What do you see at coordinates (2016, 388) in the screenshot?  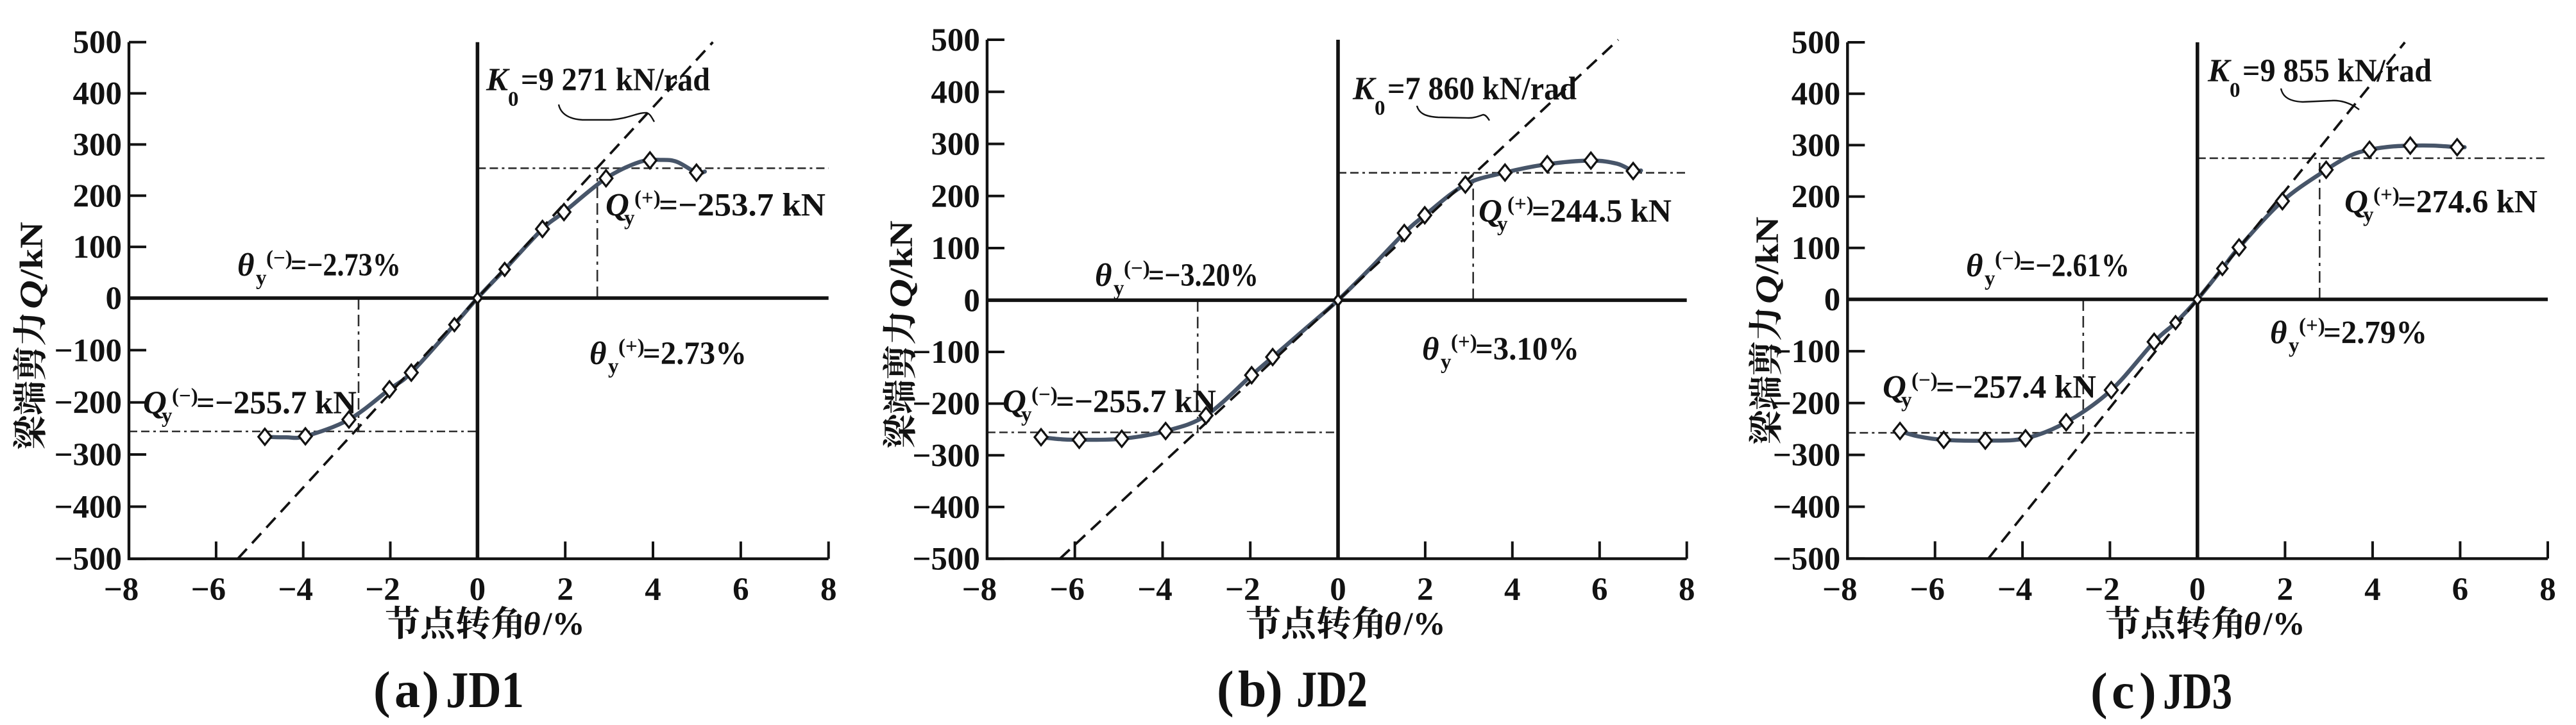 I see `svg-text: =−257.4 kN` at bounding box center [2016, 388].